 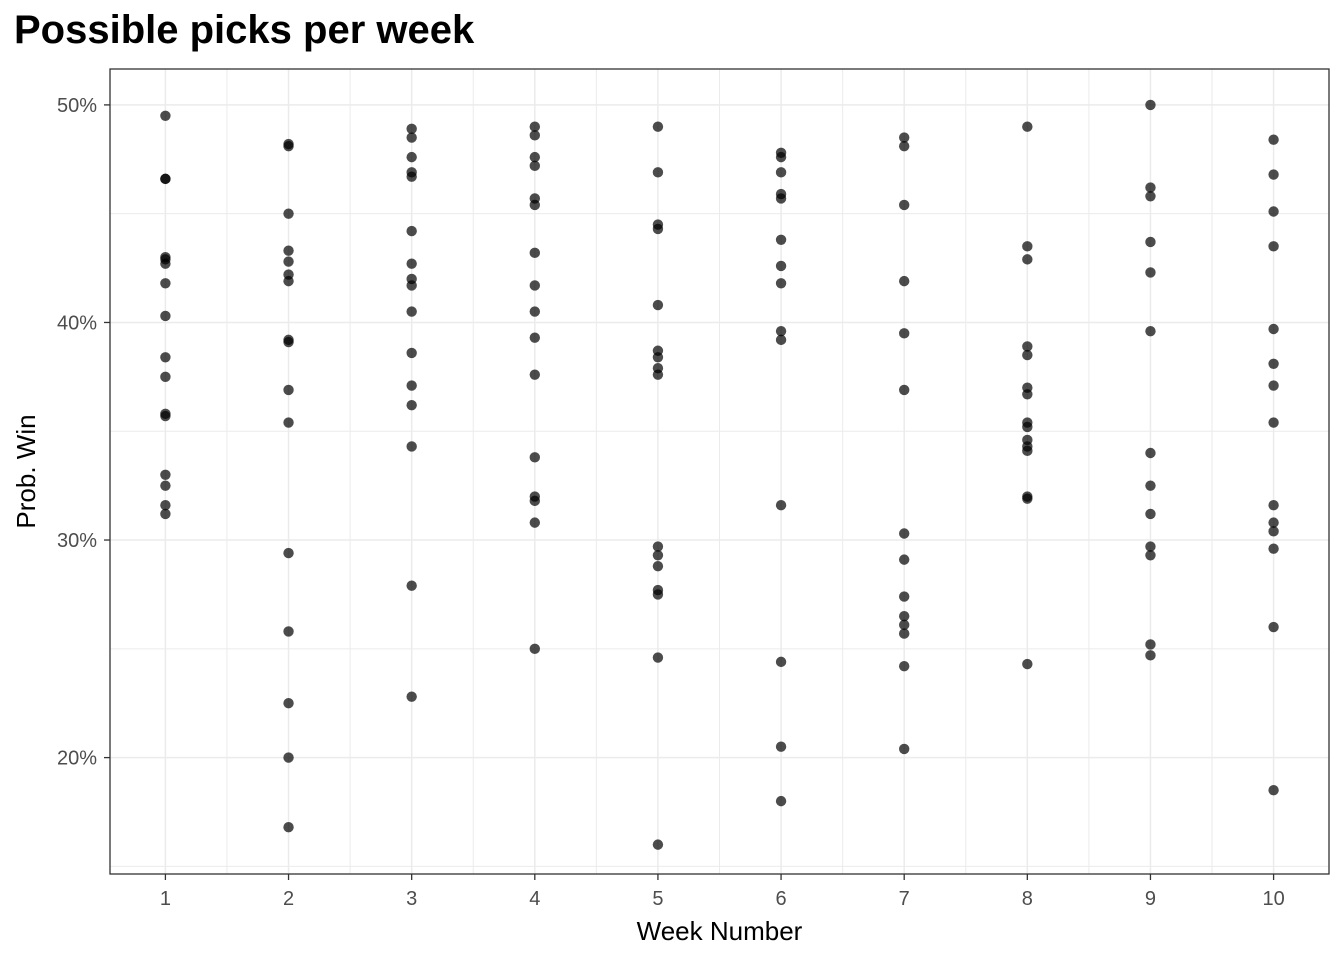 I want to click on x-tick-label: 1, so click(x=165, y=899).